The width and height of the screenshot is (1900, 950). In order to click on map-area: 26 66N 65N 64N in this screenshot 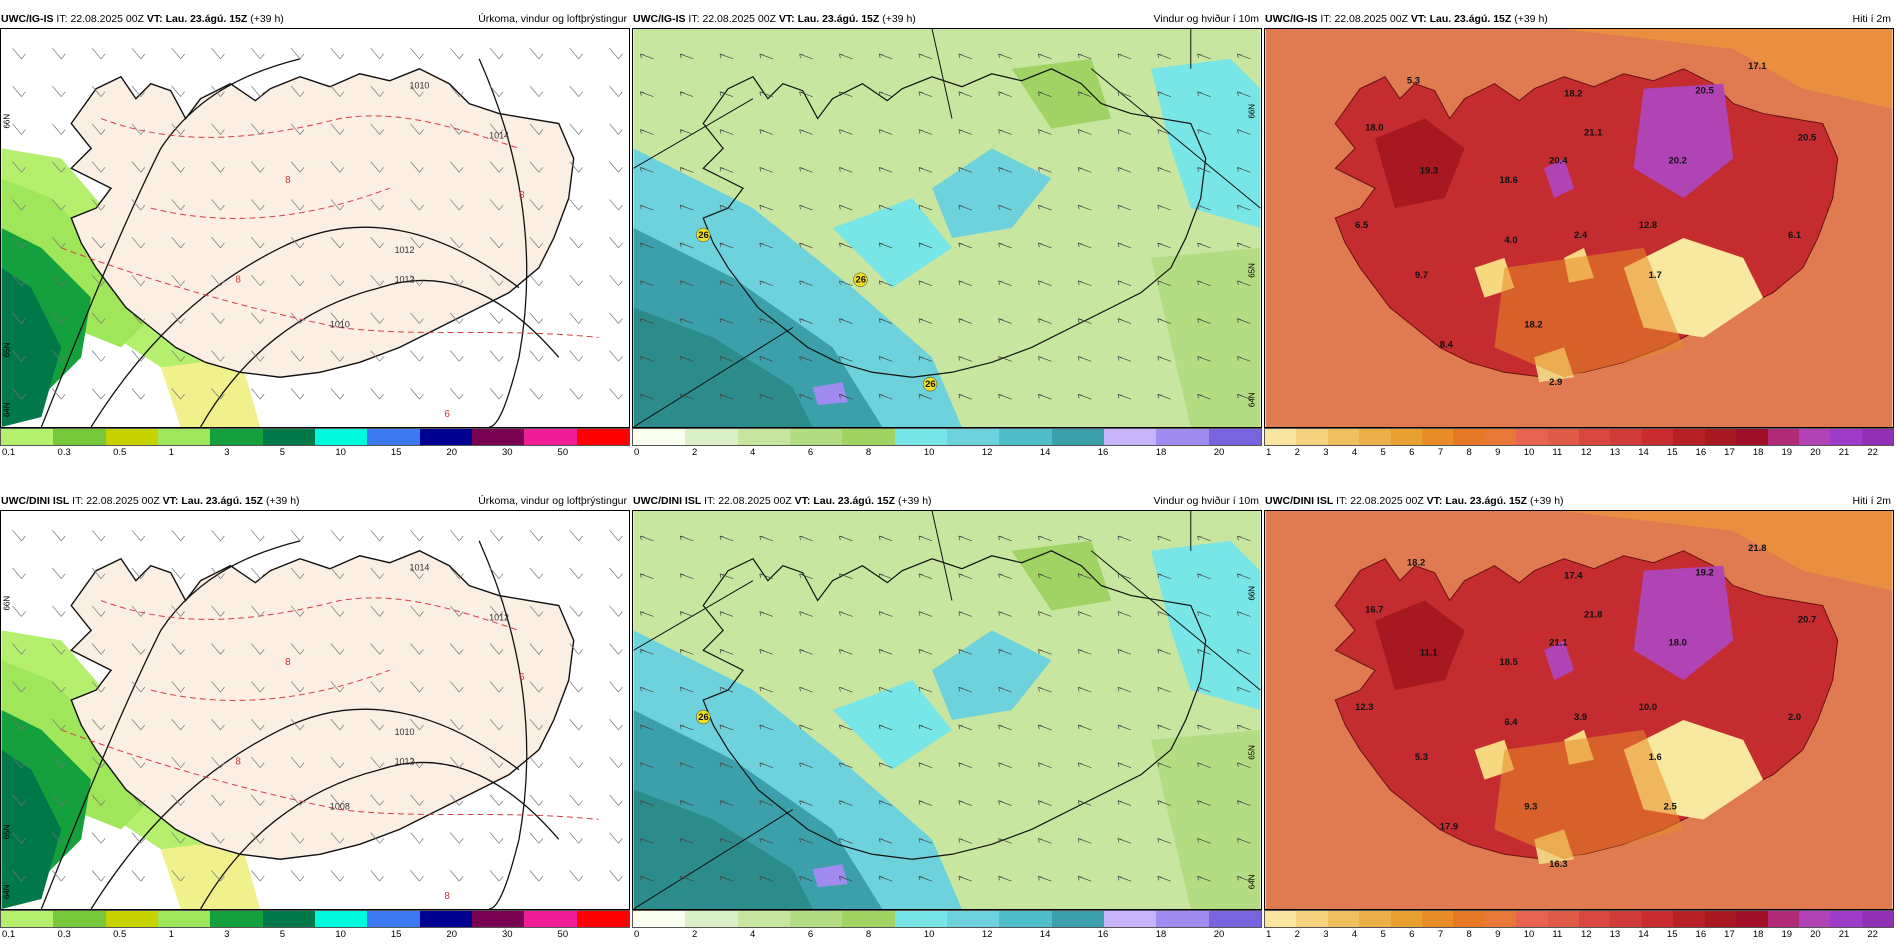, I will do `click(947, 710)`.